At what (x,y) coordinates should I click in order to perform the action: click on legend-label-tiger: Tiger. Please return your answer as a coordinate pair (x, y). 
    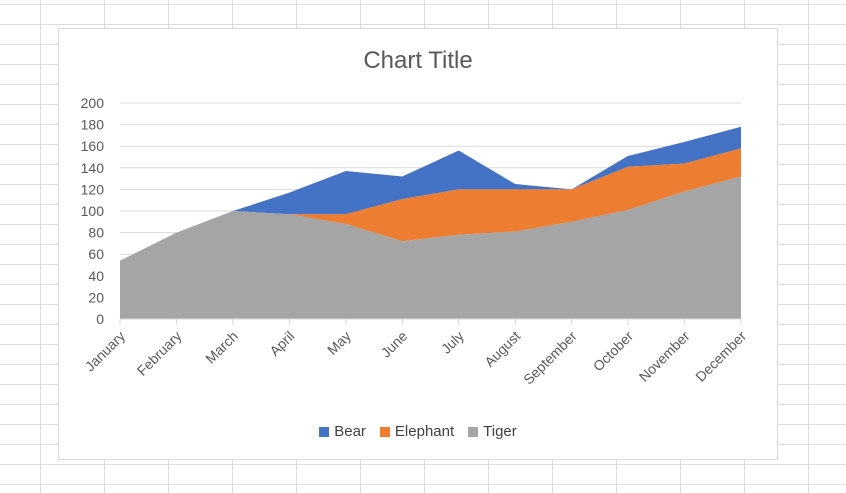
    Looking at the image, I should click on (500, 431).